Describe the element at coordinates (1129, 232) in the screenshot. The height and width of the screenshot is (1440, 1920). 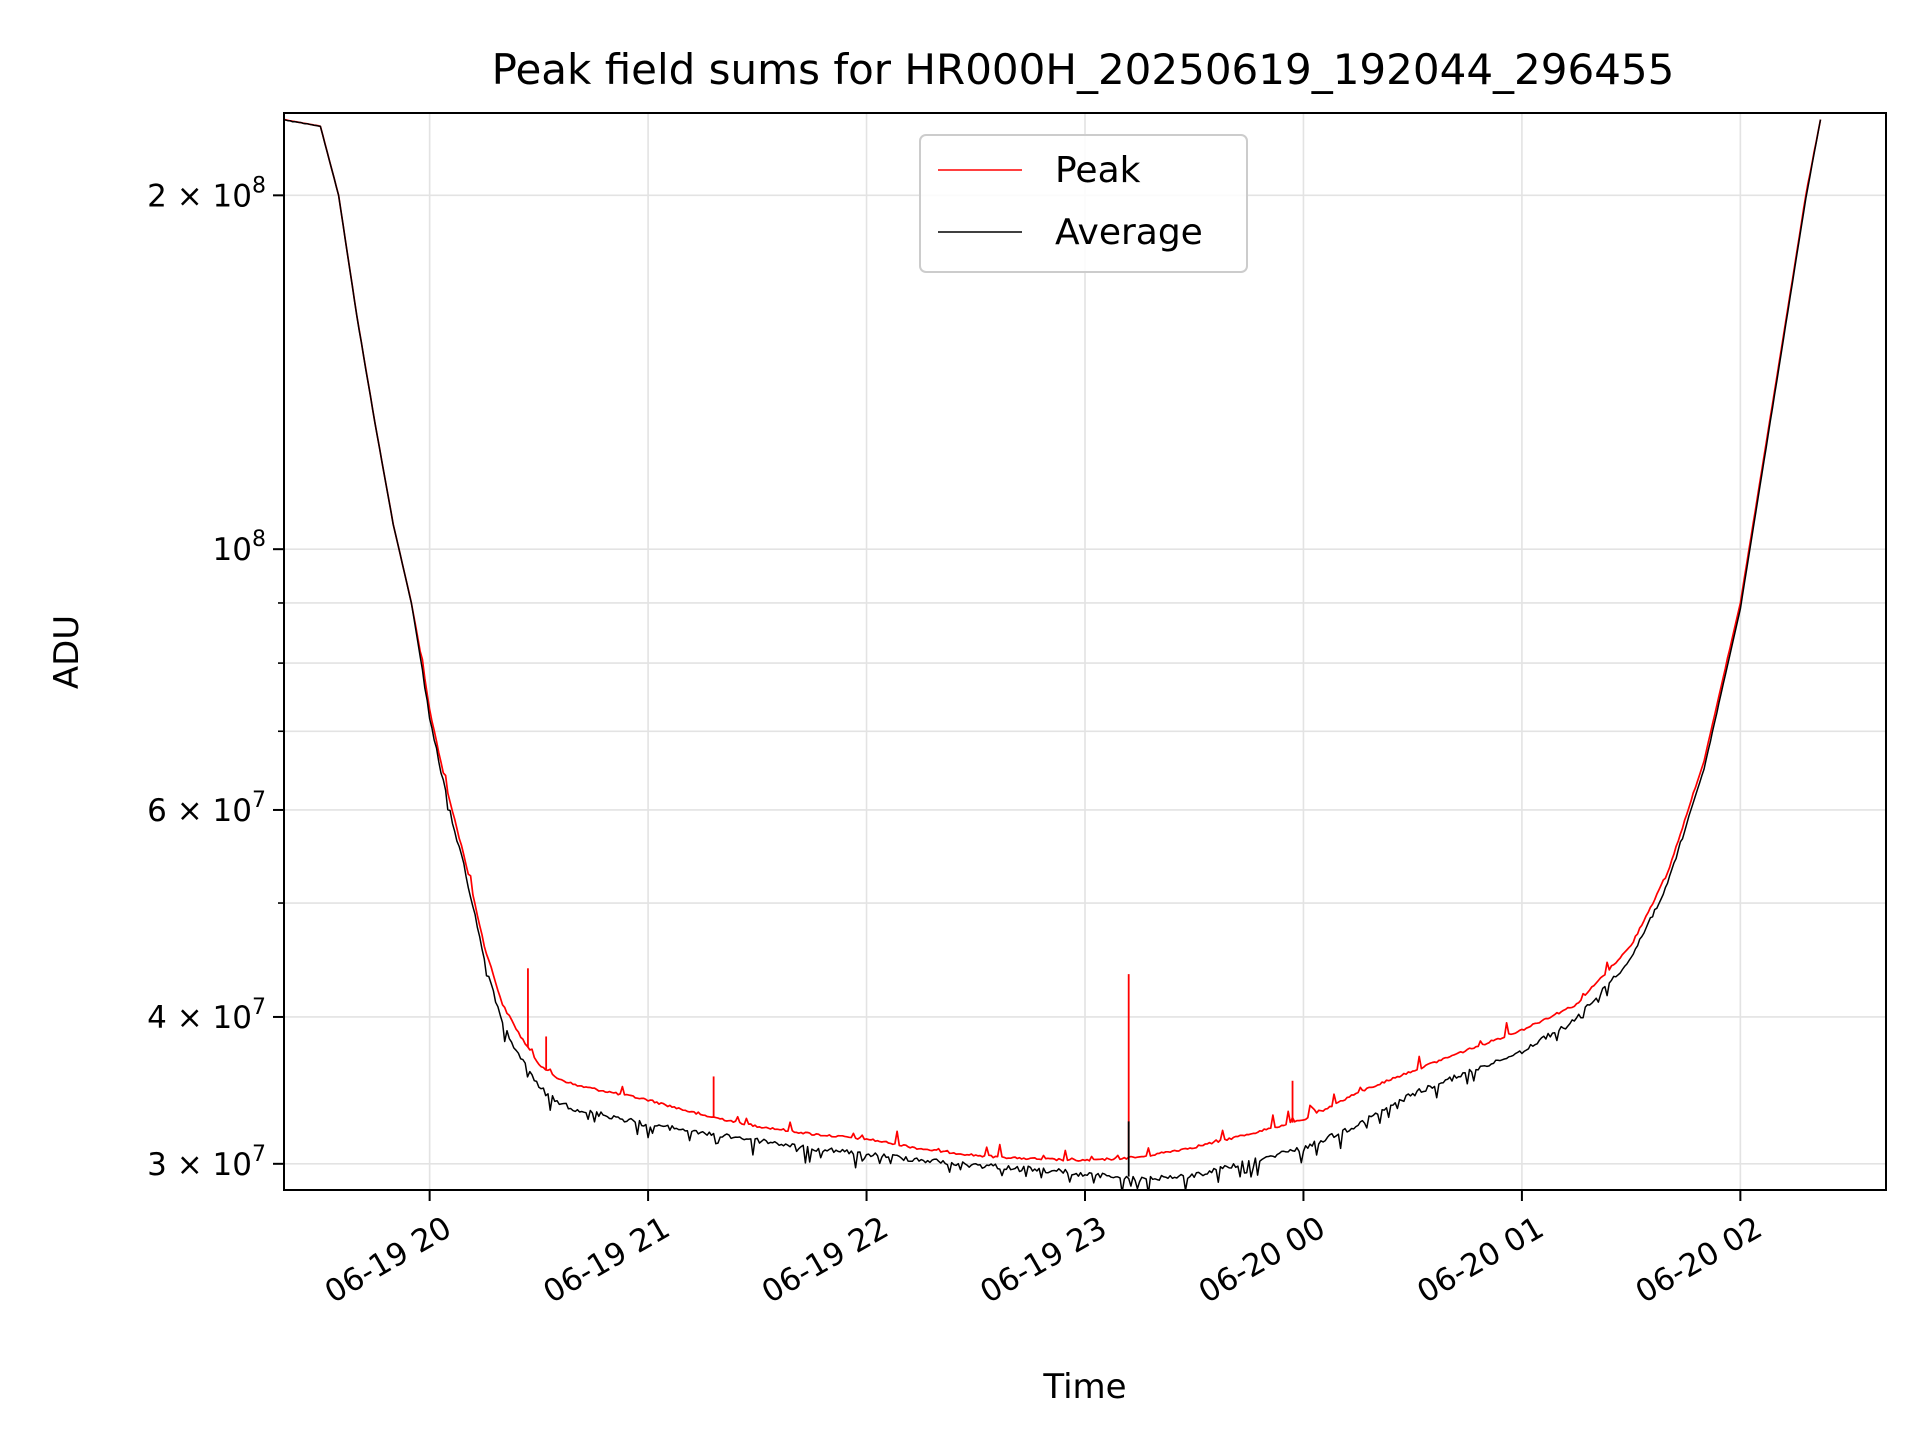
I see `legend-label-average: Average` at that location.